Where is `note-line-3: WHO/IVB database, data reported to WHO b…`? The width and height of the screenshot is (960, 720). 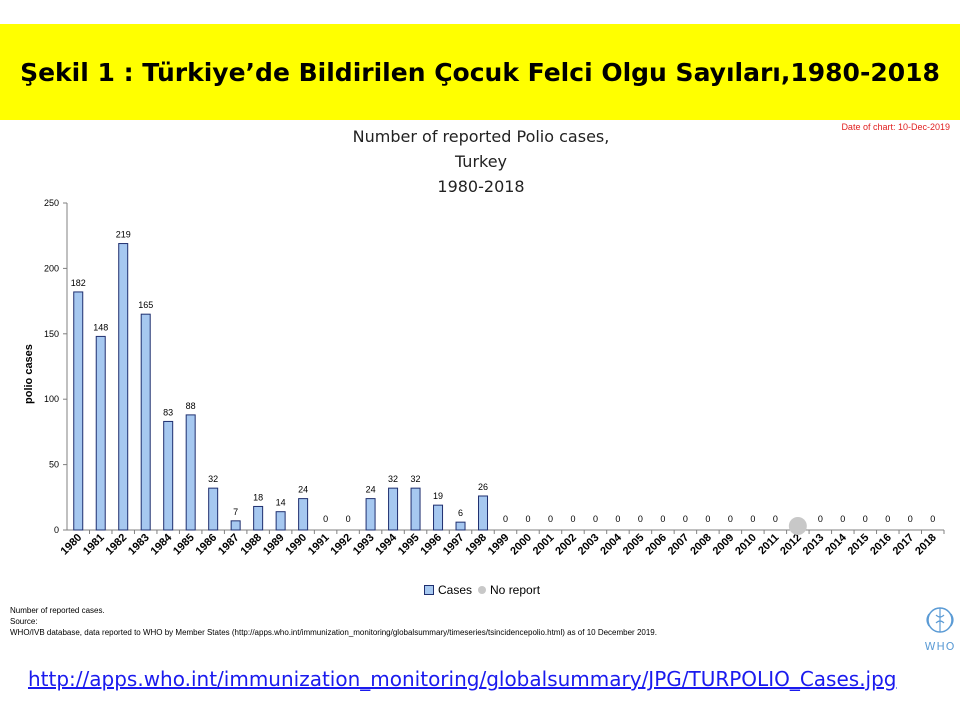
note-line-3: WHO/IVB database, data reported to WHO b… is located at coordinates (333, 632).